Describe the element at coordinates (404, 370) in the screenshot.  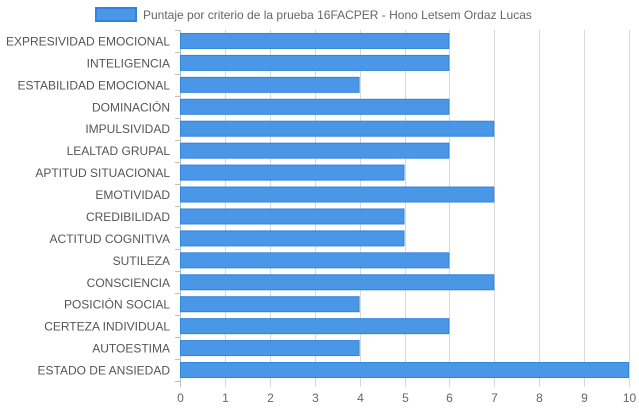
I see `bar-estado-de-ansiedad` at that location.